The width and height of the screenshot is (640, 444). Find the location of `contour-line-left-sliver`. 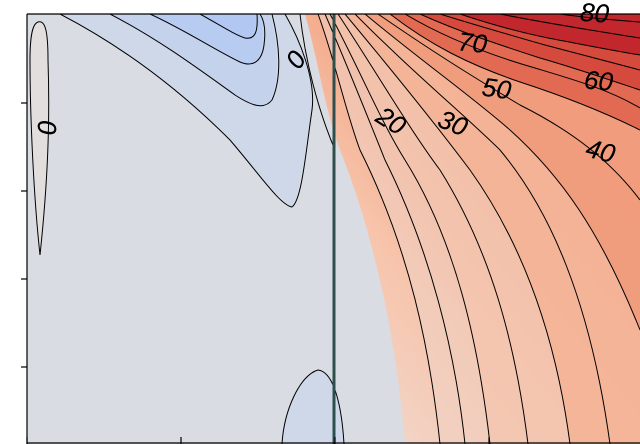

contour-line-left-sliver is located at coordinates (39, 138).